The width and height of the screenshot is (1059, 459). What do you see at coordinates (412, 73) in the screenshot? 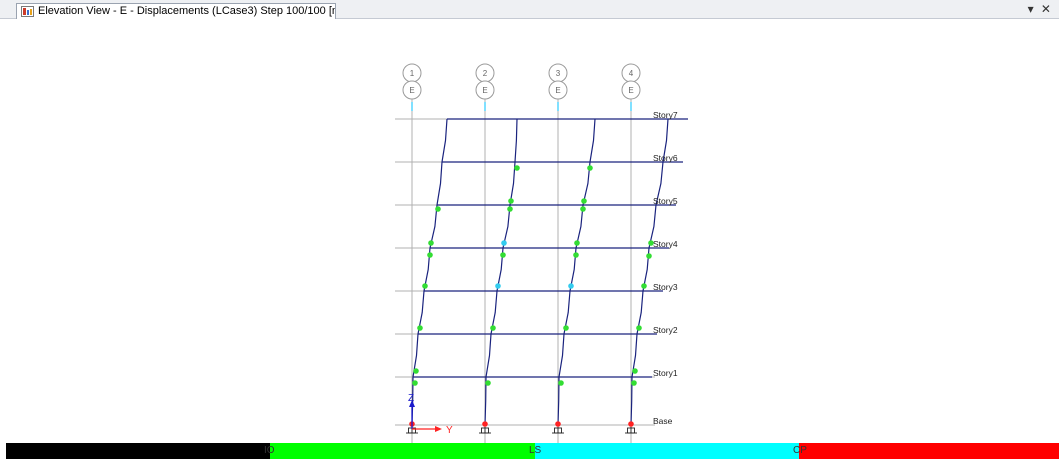
I see `grid-bubble-number-label: 1` at bounding box center [412, 73].